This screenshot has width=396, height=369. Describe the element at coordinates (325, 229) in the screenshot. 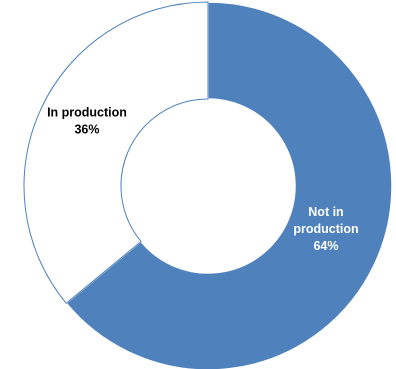

I see `slice-label-not-in-production: Not in production 64%` at that location.